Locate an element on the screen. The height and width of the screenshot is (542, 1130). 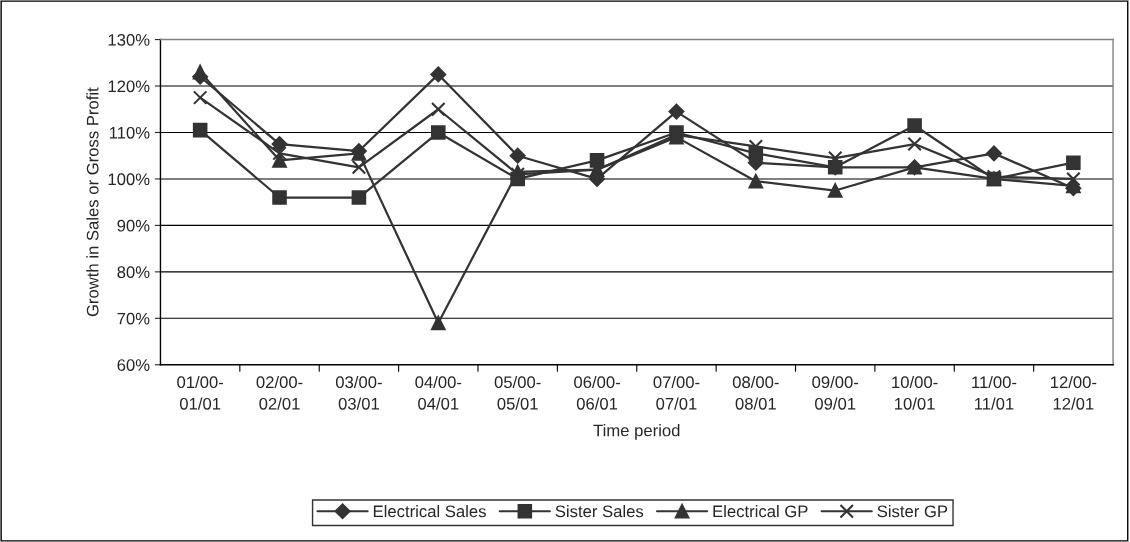
x-tick-label: 07/00- 07/01 is located at coordinates (676, 392).